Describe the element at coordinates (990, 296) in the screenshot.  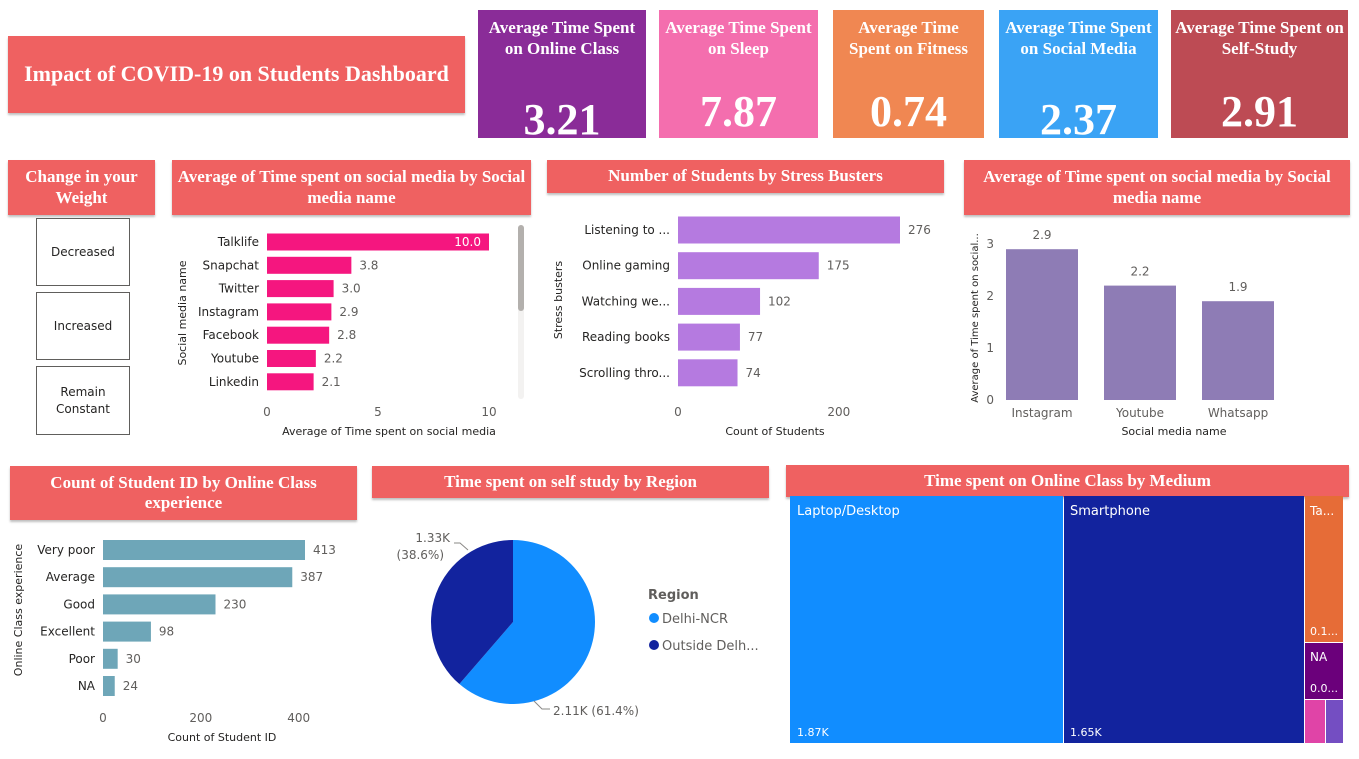
I see `y-tick-label: 2` at that location.